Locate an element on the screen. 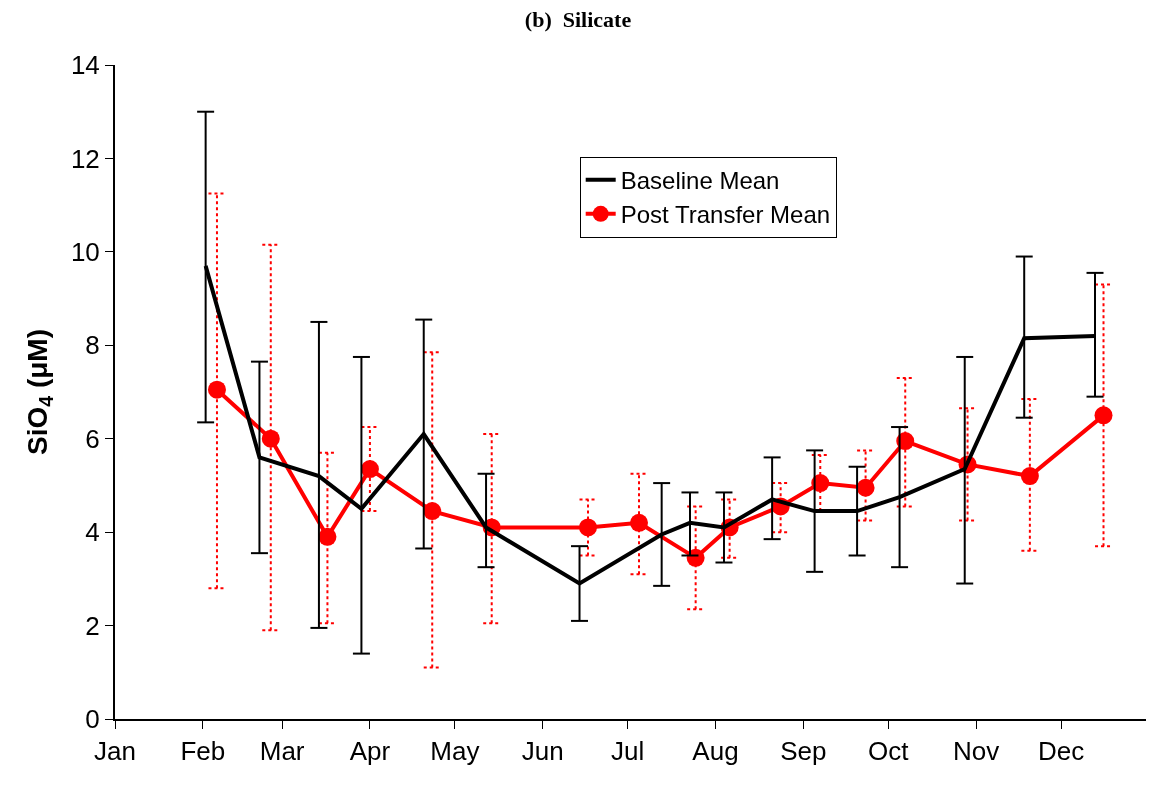  y-tick-label: 6 is located at coordinates (92, 438).